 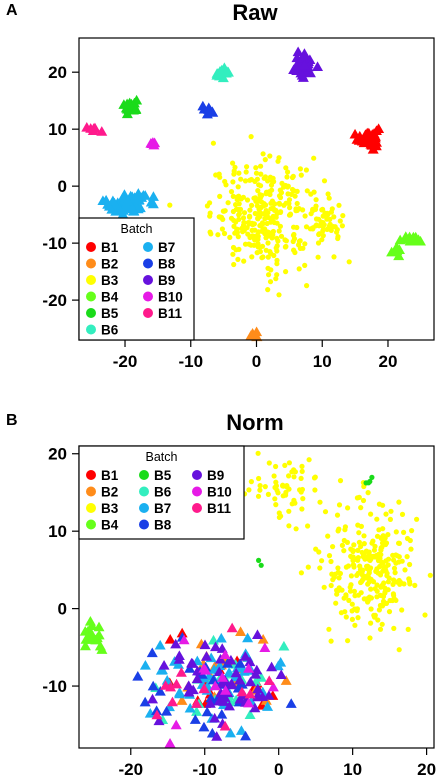 I want to click on legend-label: B9, so click(x=215, y=475).